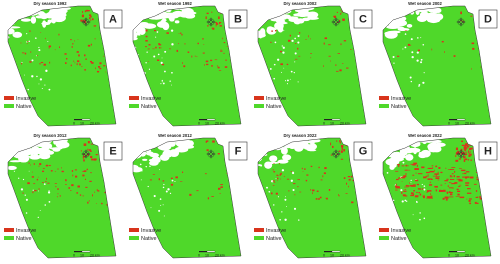 This screenshot has height=264, width=500. I want to click on scale-label: 20 km, so click(345, 123).